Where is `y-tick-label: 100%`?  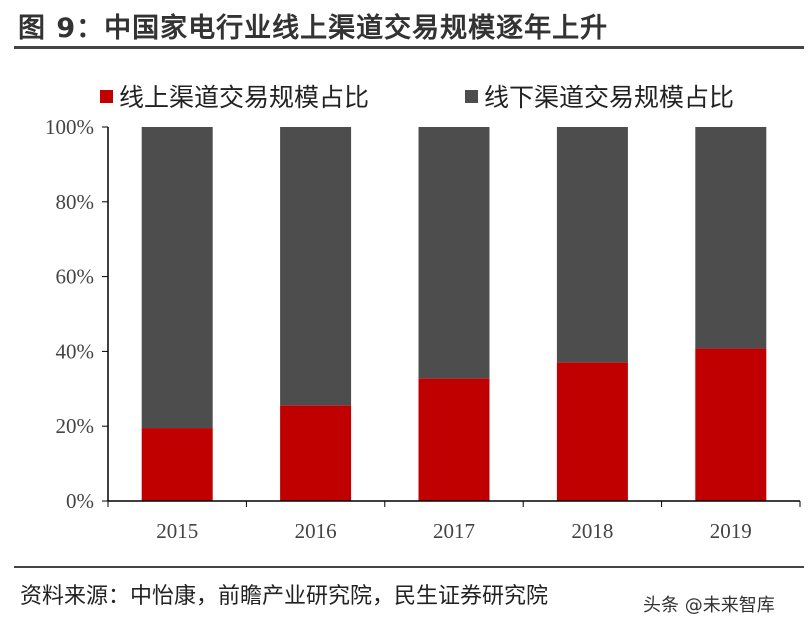 y-tick-label: 100% is located at coordinates (69, 127).